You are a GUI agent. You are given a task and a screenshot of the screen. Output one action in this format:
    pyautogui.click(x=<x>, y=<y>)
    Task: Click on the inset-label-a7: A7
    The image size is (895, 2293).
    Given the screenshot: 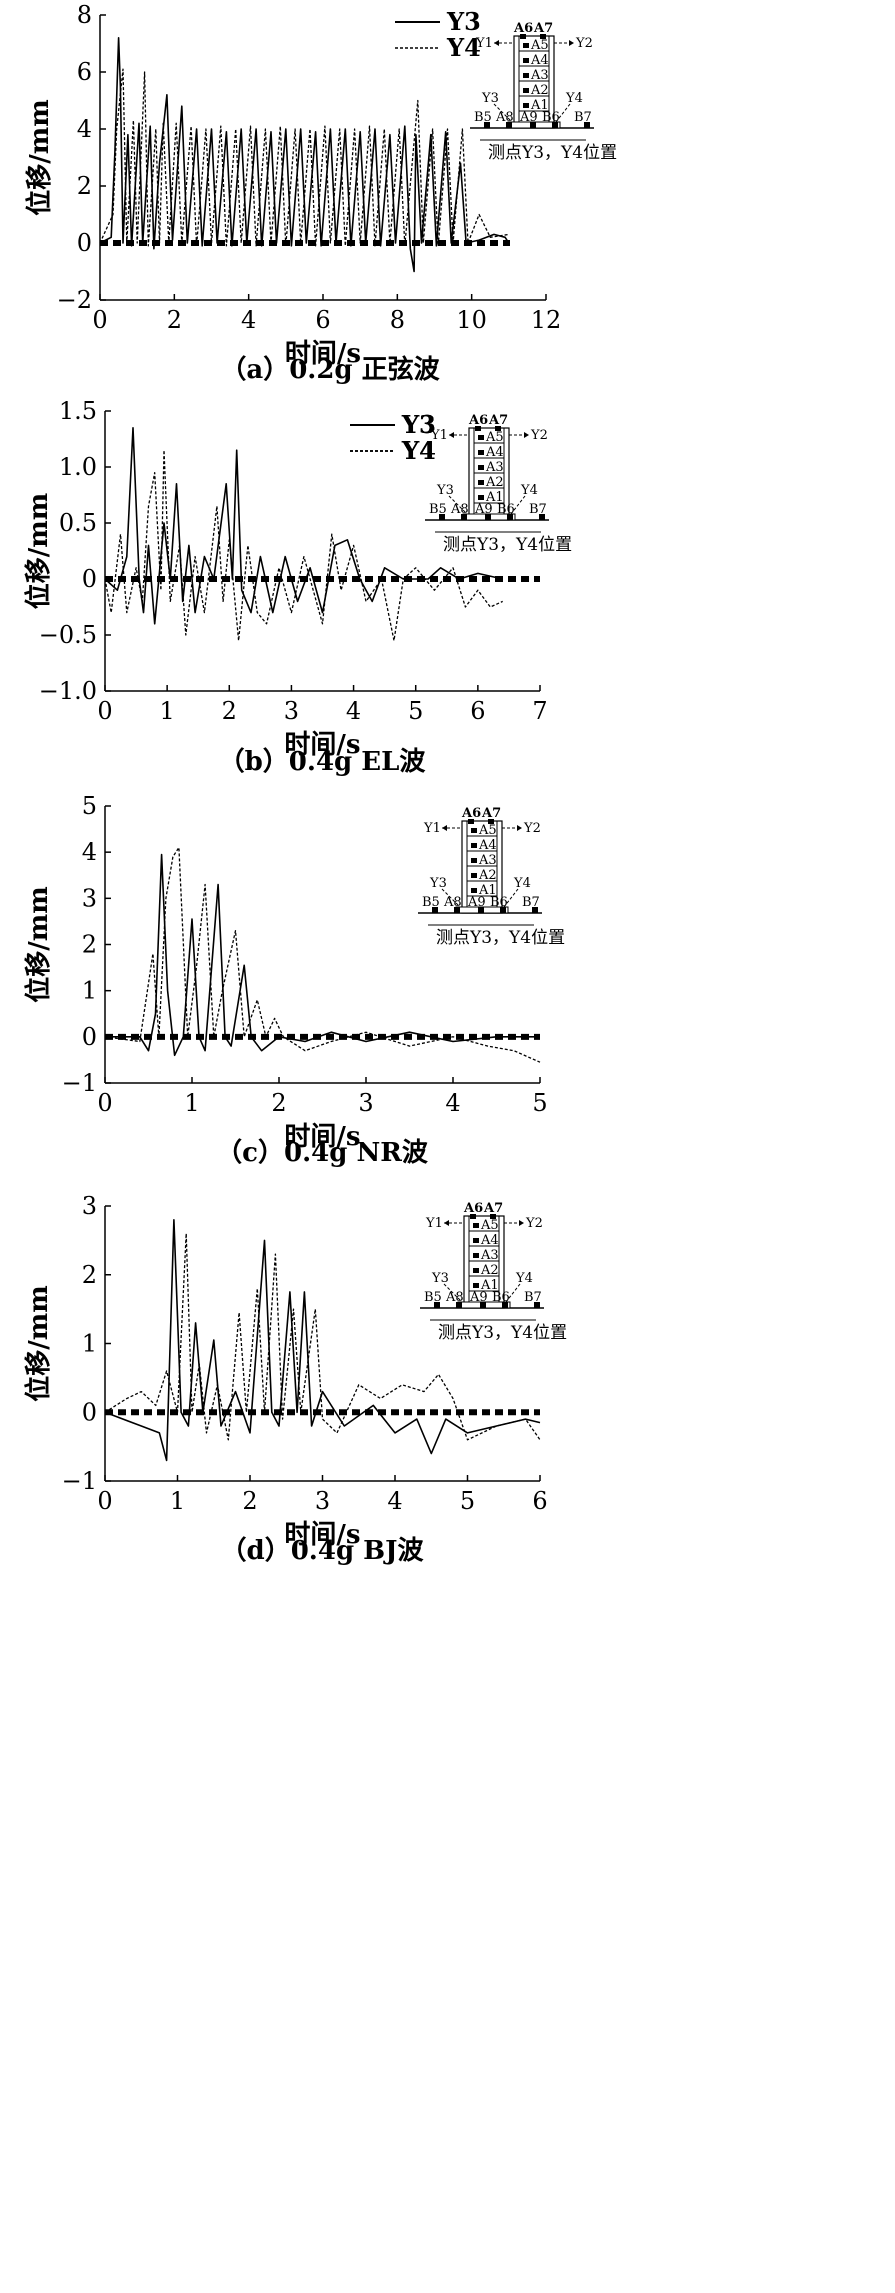 What is the action you would take?
    pyautogui.click(x=491, y=813)
    